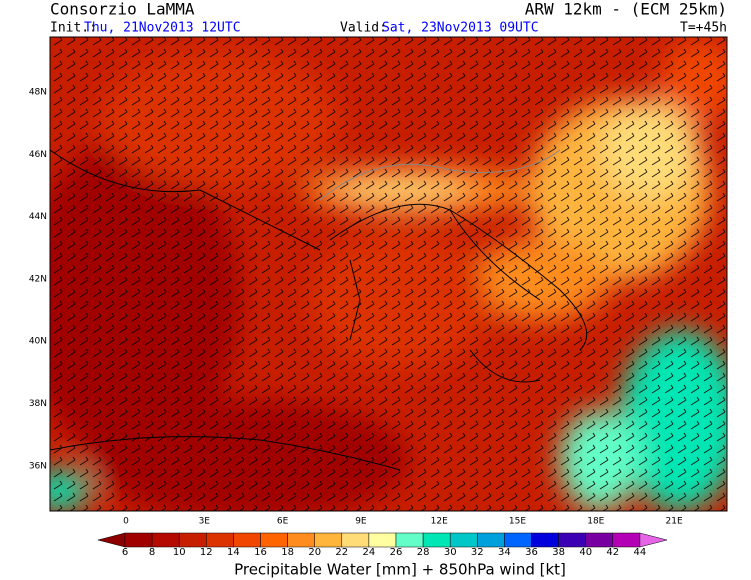  What do you see at coordinates (126, 522) in the screenshot?
I see `lon-label: 0` at bounding box center [126, 522].